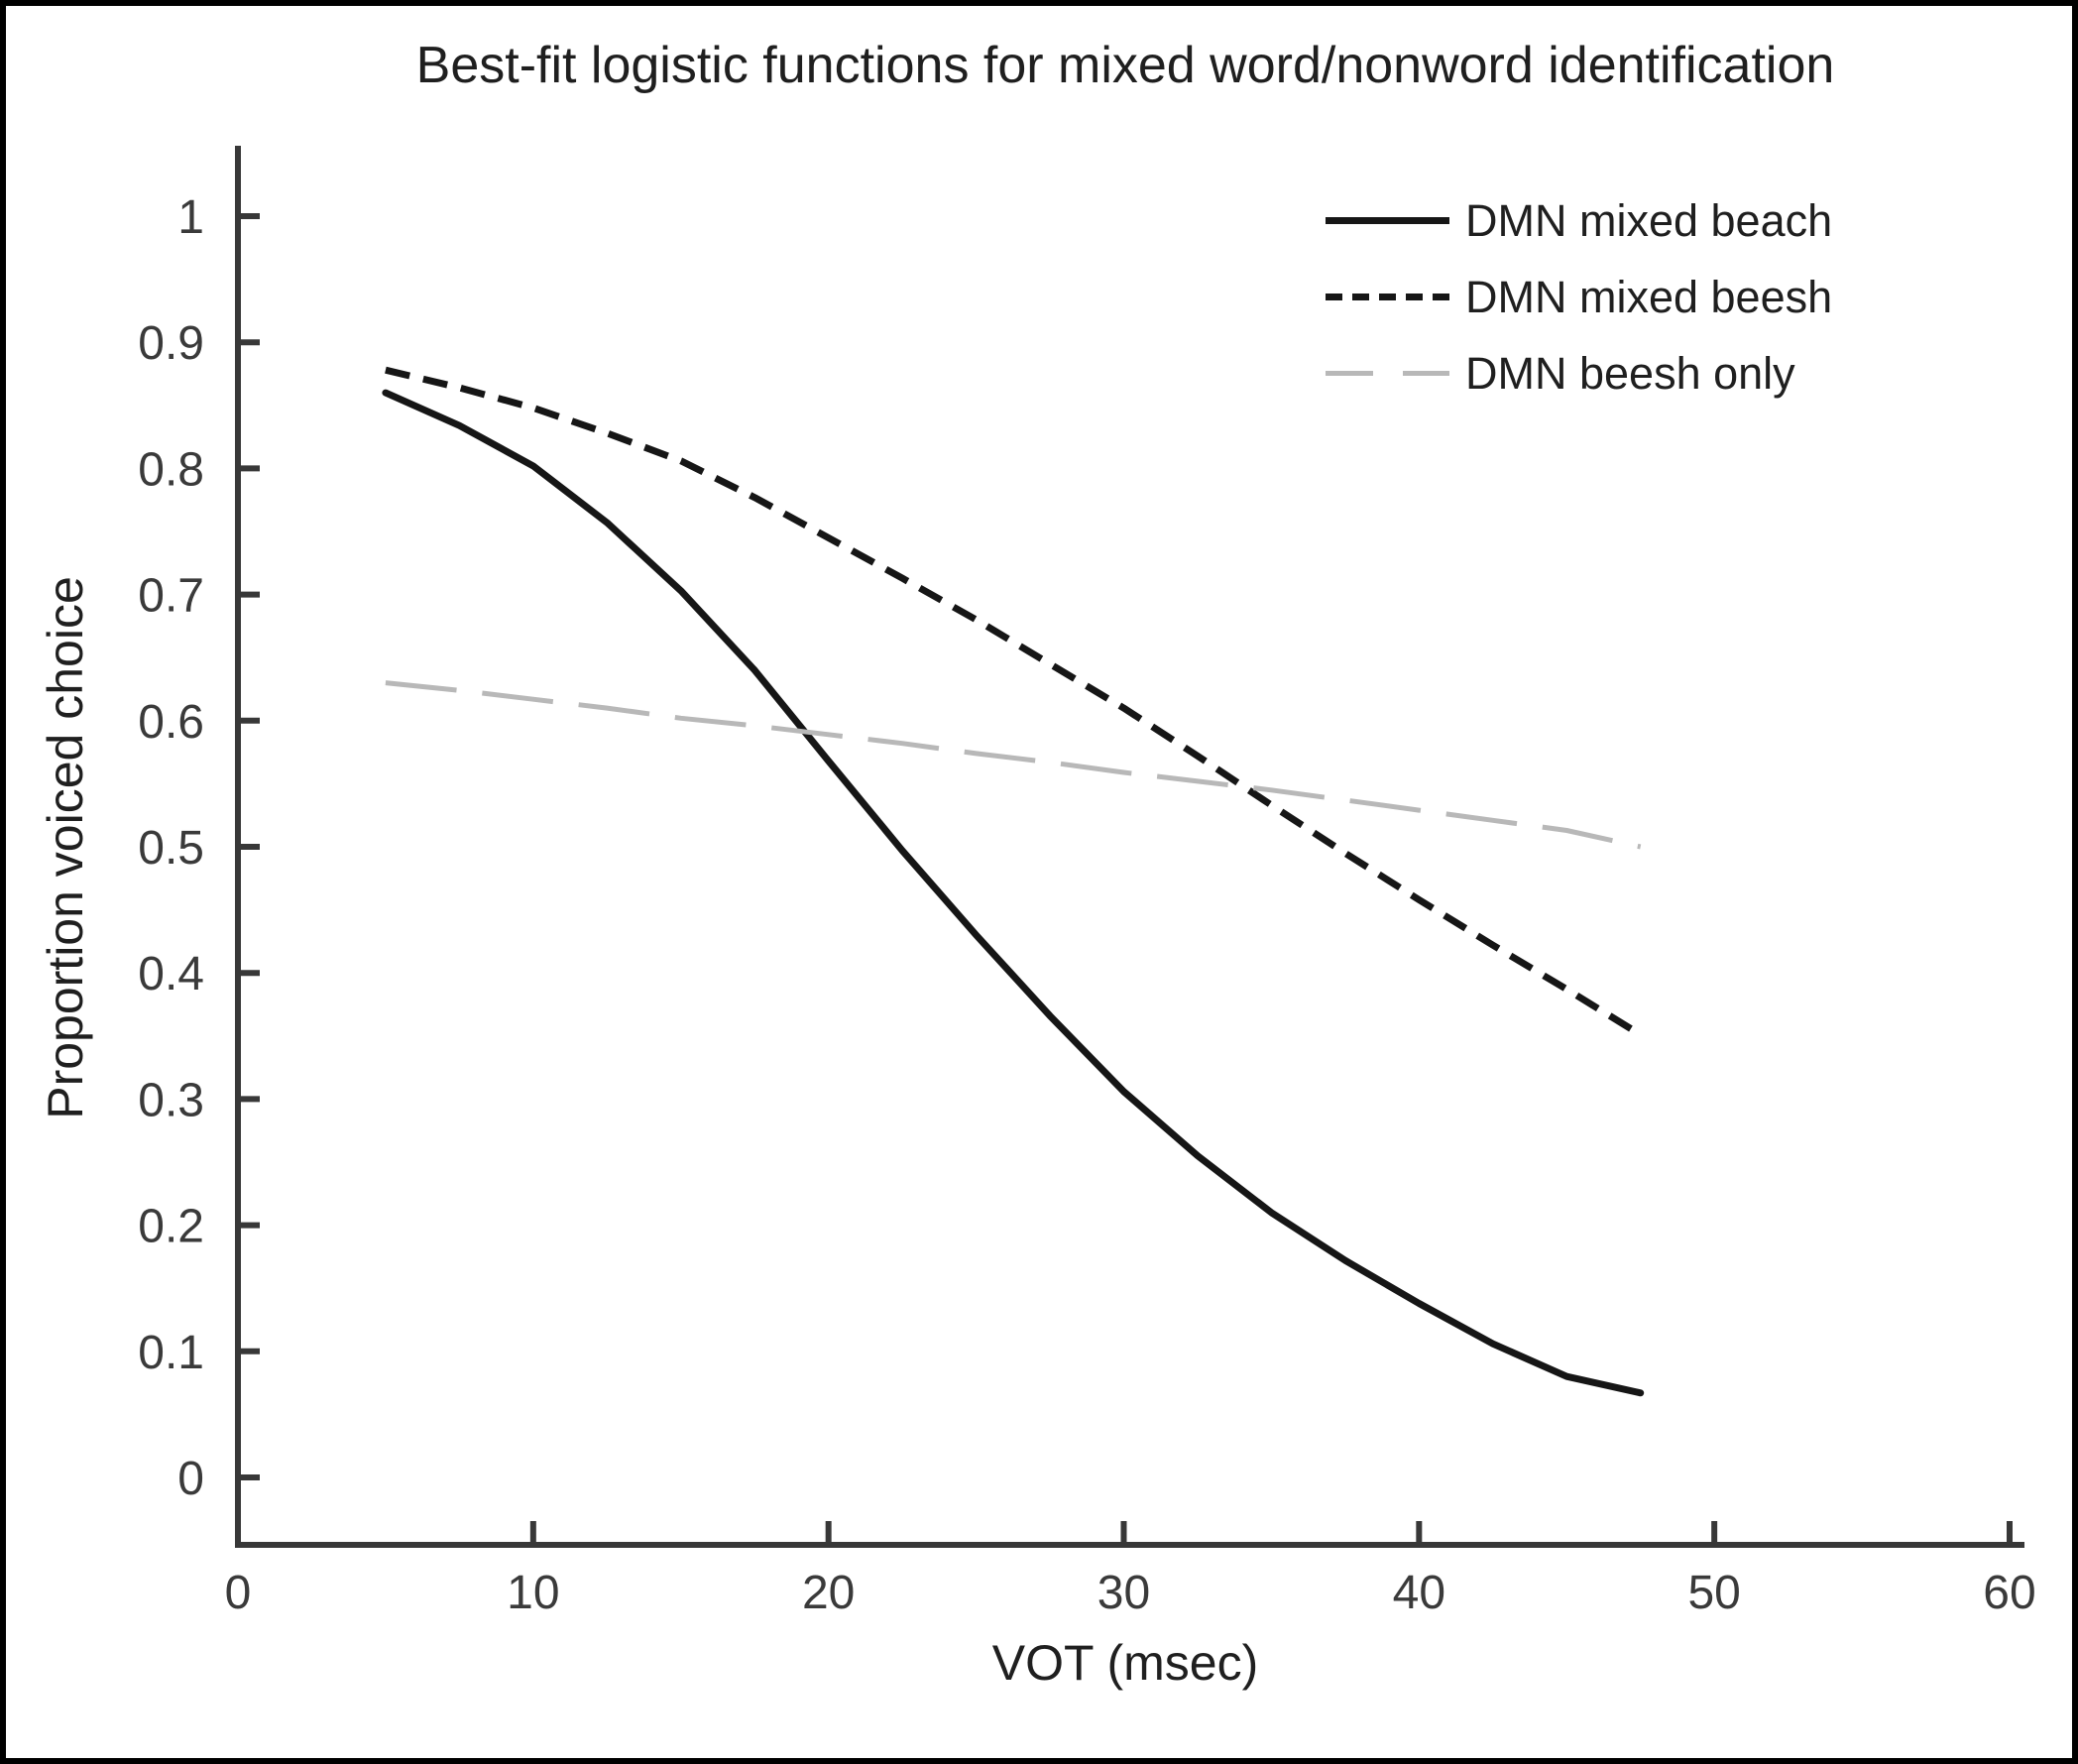 Image resolution: width=2078 pixels, height=1764 pixels. What do you see at coordinates (1649, 297) in the screenshot?
I see `legend-label: DMN mixed beesh` at bounding box center [1649, 297].